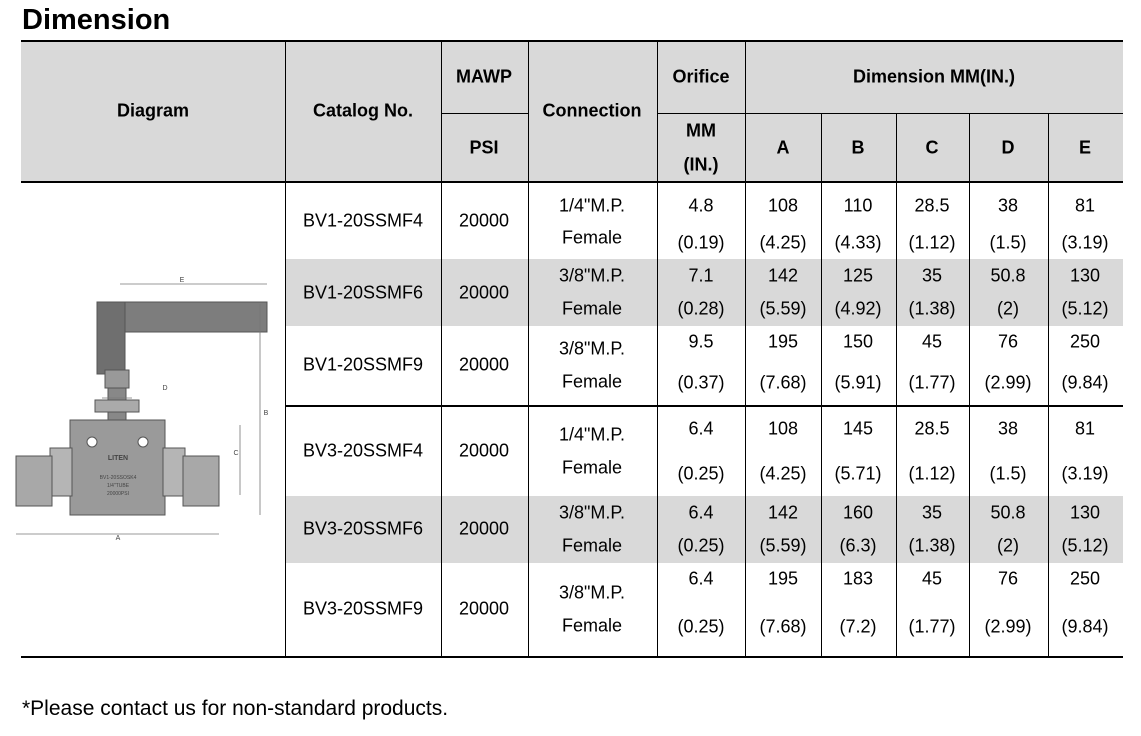 This screenshot has width=1141, height=736. What do you see at coordinates (266, 413) in the screenshot?
I see `dim-letter: B` at bounding box center [266, 413].